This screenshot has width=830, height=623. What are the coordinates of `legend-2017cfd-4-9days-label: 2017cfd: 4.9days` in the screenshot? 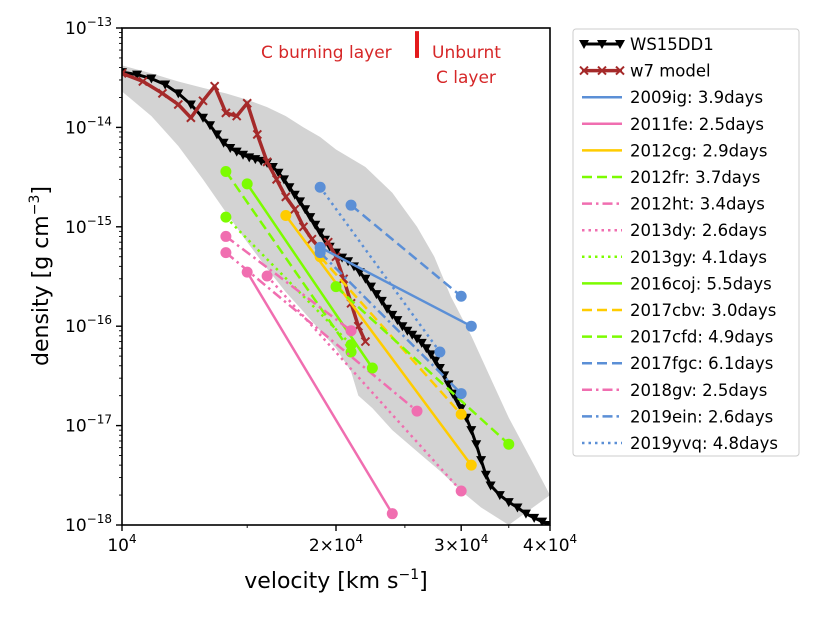 It's located at (701, 337).